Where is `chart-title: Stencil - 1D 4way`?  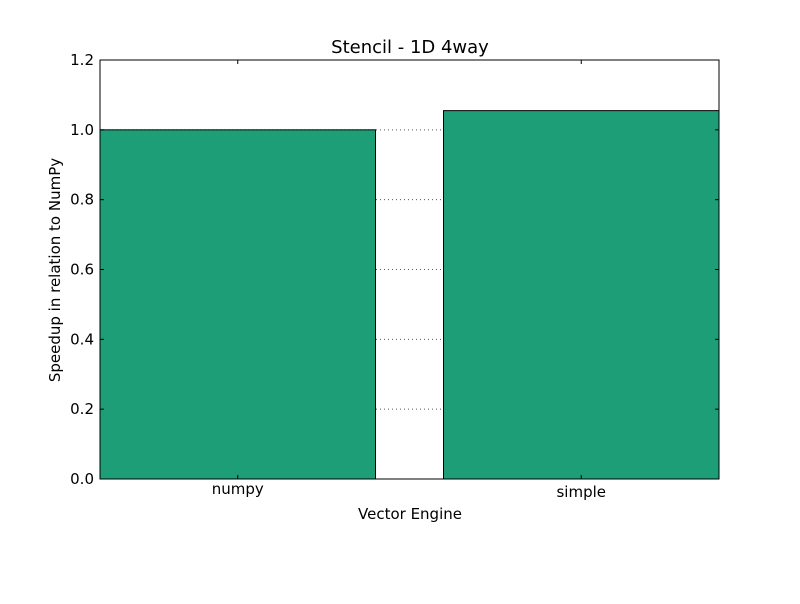 chart-title: Stencil - 1D 4way is located at coordinates (410, 47).